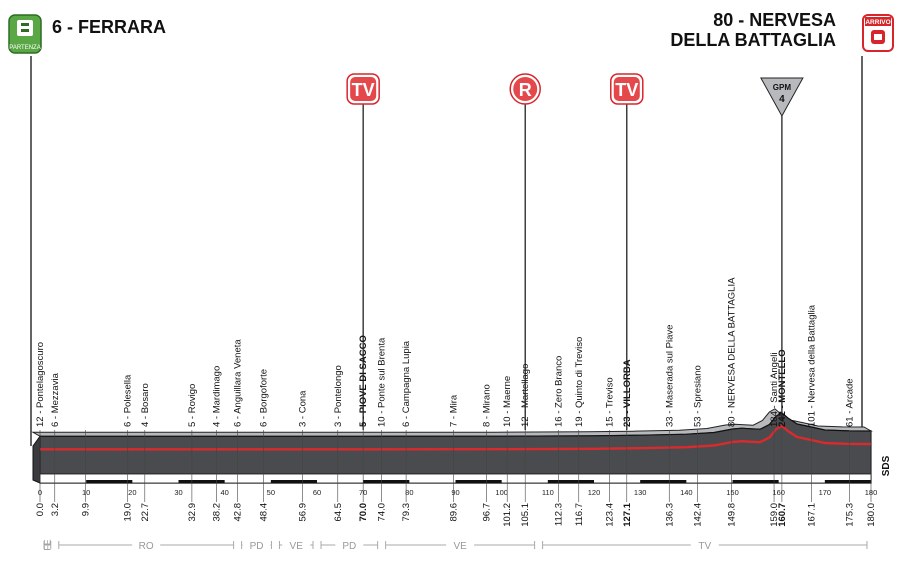  Describe the element at coordinates (886, 465) in the screenshot. I see `sds-label: SDS` at that location.